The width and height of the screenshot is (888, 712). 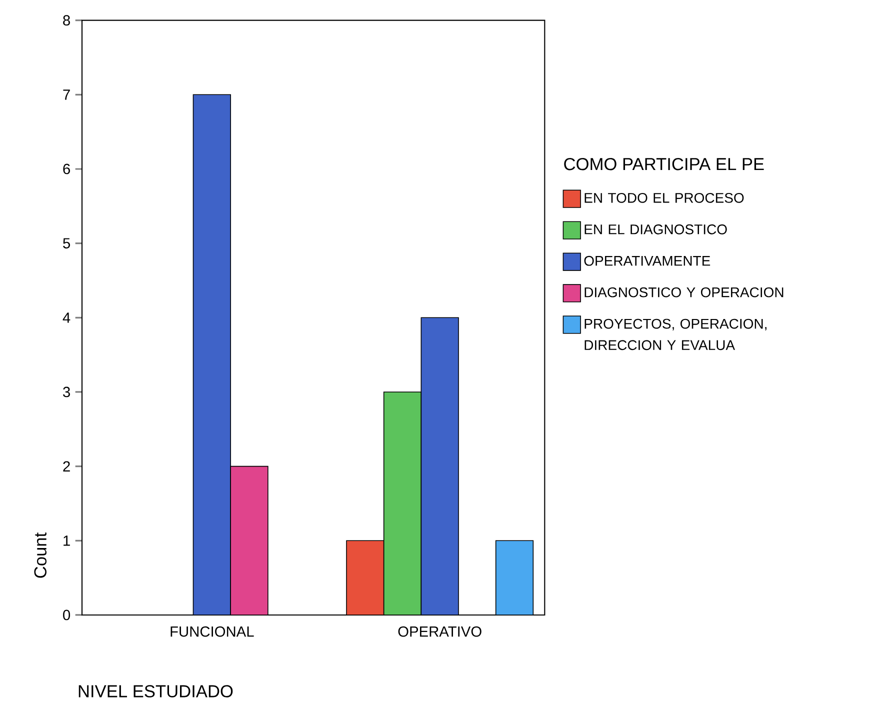 What do you see at coordinates (67, 541) in the screenshot?
I see `y-tick-label: 1` at bounding box center [67, 541].